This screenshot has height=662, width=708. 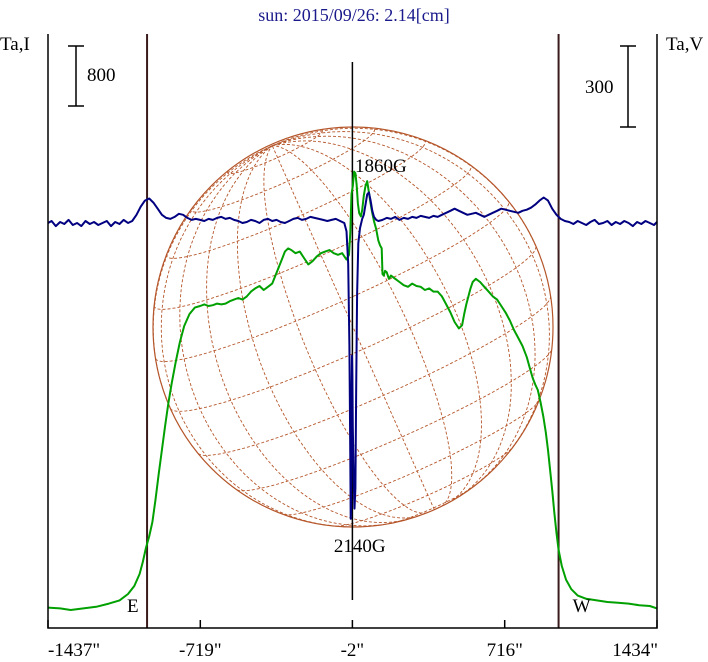 What do you see at coordinates (635, 650) in the screenshot?
I see `x-tick-label: 1434"` at bounding box center [635, 650].